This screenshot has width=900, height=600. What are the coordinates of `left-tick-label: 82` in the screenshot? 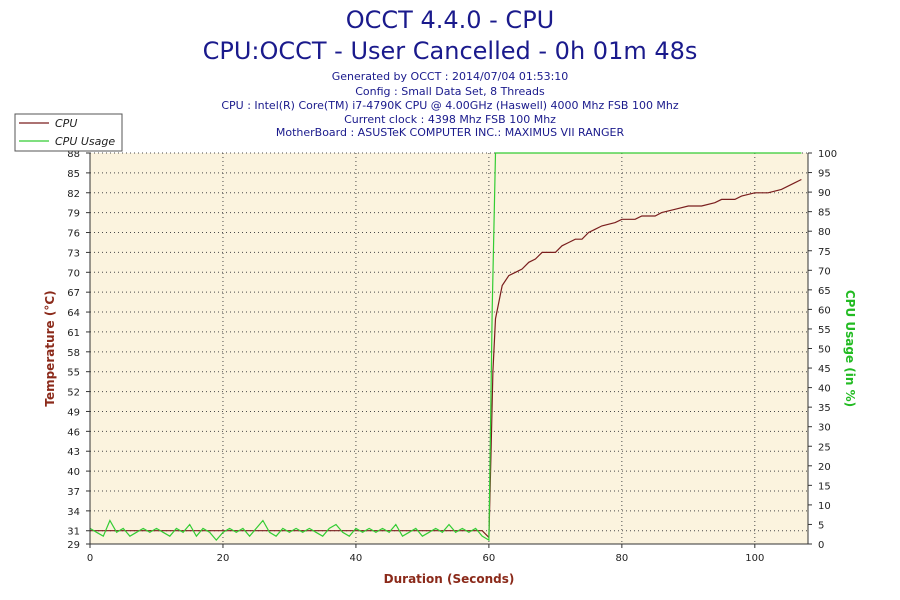 It's located at (73, 194).